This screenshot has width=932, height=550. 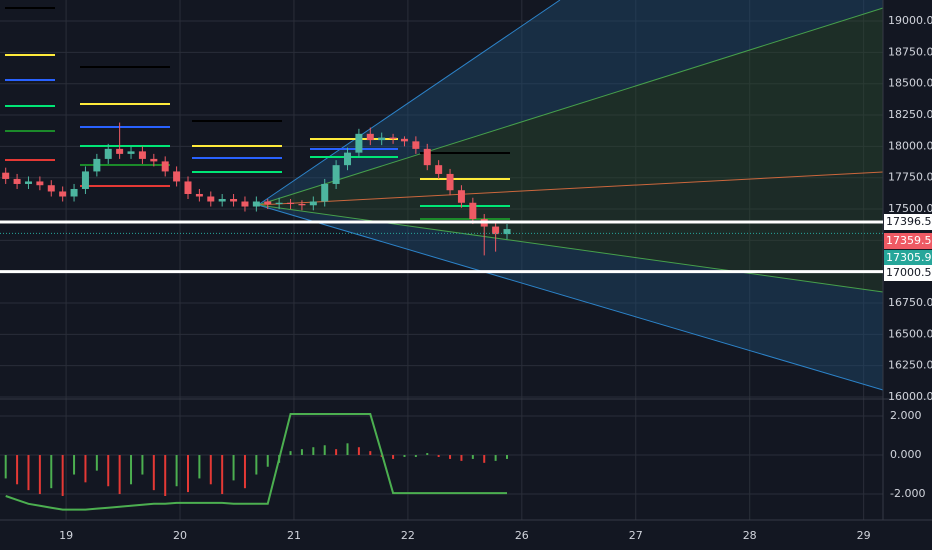 I want to click on price-tag-label: 17359.50, so click(x=909, y=240).